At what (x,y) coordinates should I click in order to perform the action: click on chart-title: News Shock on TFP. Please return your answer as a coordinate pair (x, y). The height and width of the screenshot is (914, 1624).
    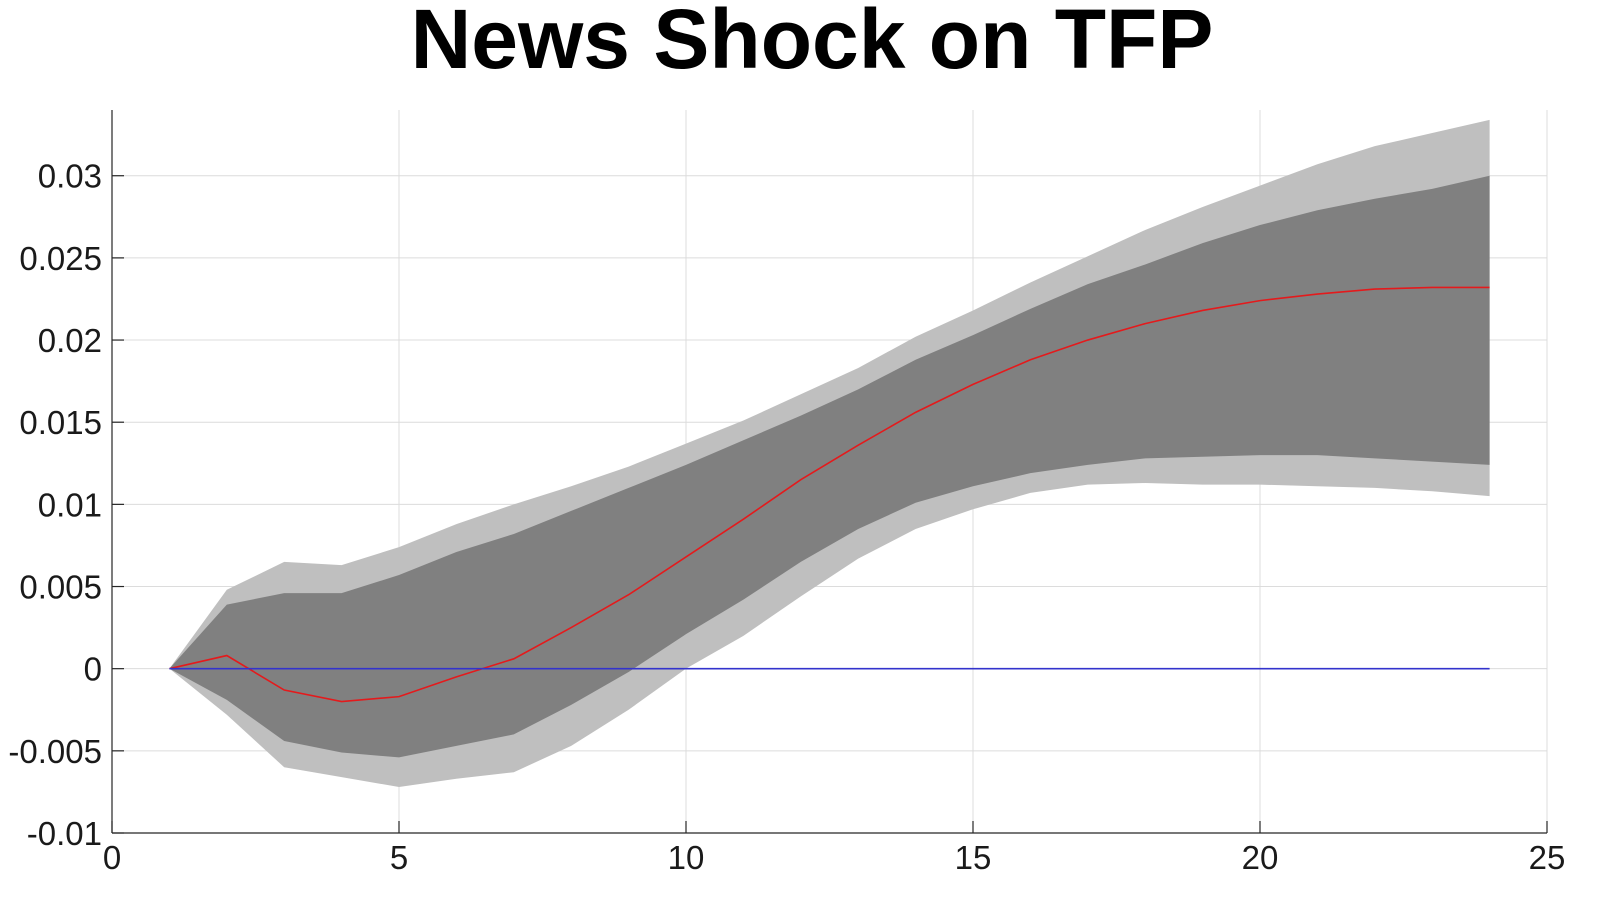
    Looking at the image, I should click on (812, 43).